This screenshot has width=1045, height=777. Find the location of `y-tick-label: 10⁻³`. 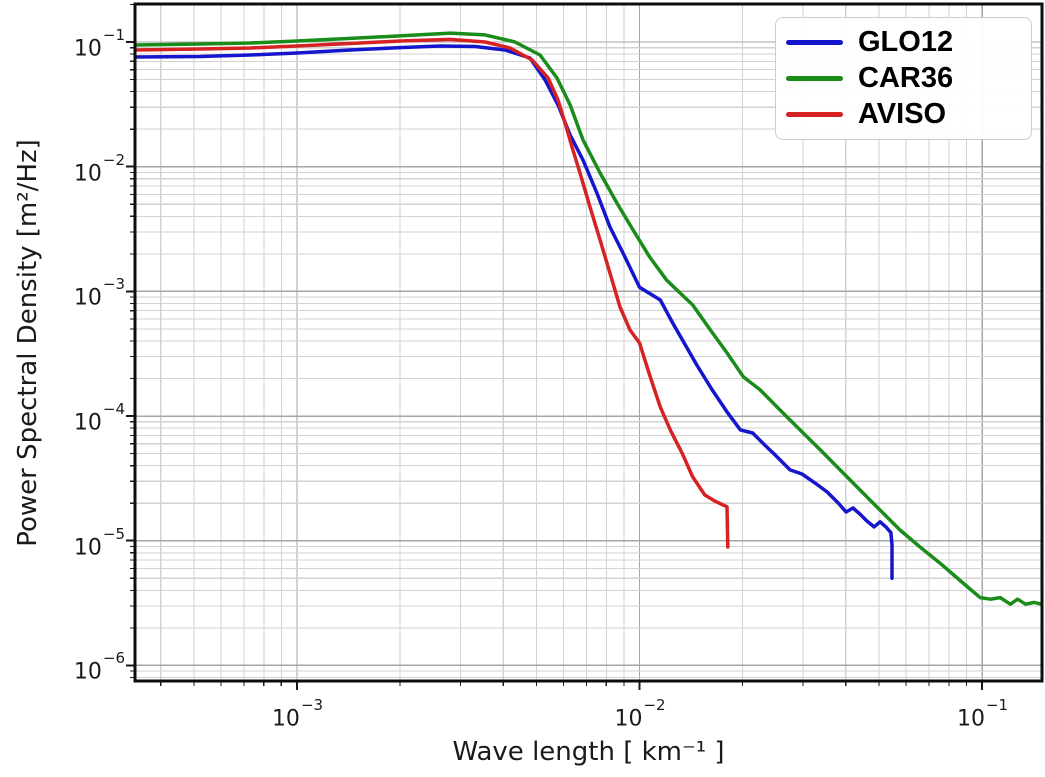

y-tick-label: 10⁻³ is located at coordinates (99, 293).